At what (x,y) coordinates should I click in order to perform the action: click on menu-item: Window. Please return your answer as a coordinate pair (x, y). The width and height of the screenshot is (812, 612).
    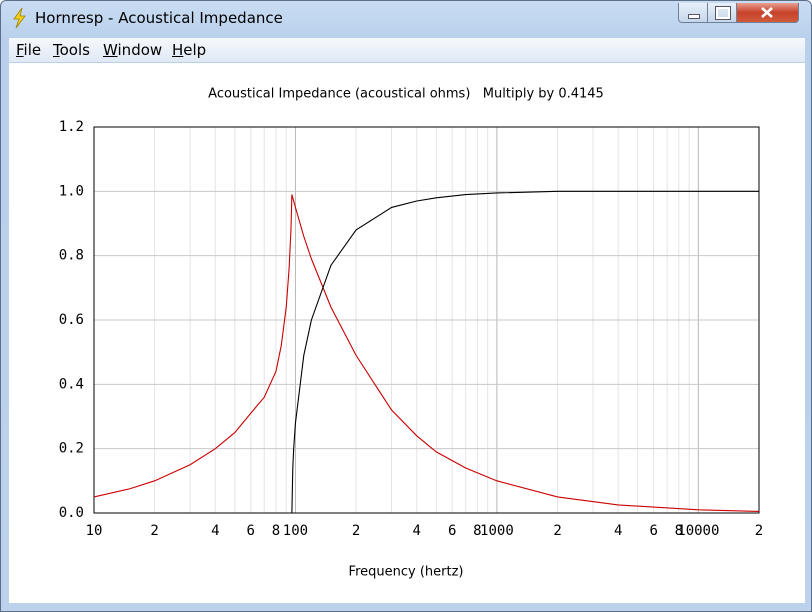
    Looking at the image, I should click on (133, 50).